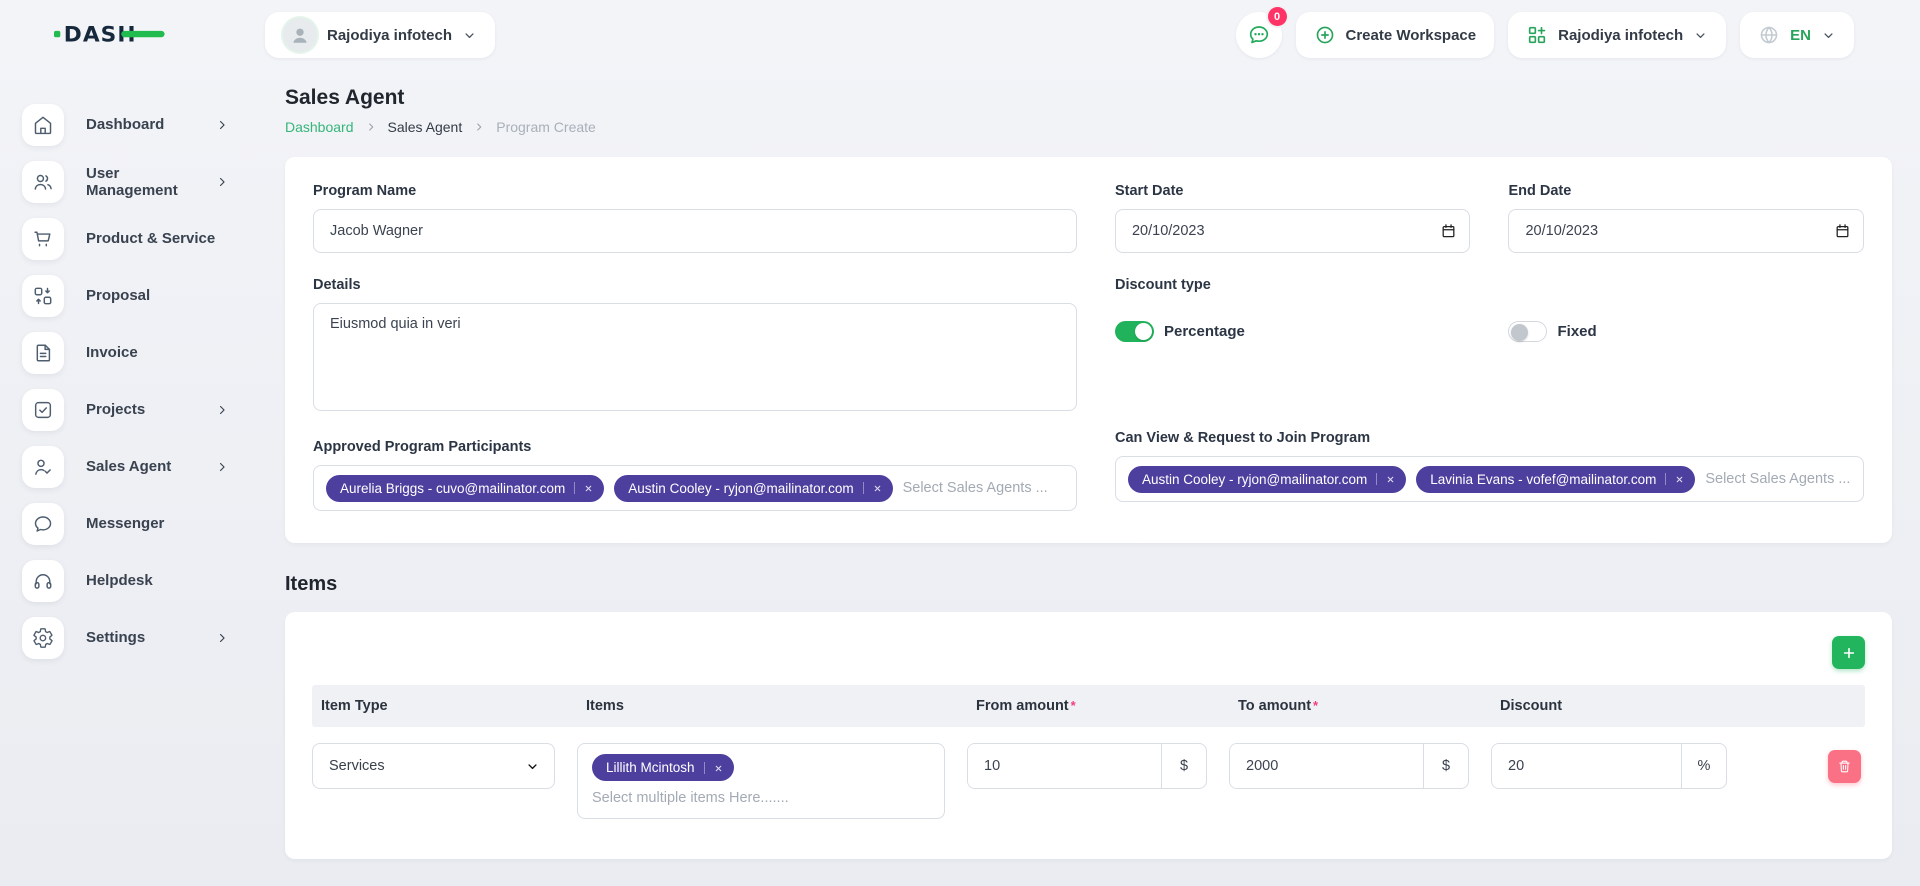 Image resolution: width=1920 pixels, height=886 pixels. I want to click on projects-icon, so click(43, 409).